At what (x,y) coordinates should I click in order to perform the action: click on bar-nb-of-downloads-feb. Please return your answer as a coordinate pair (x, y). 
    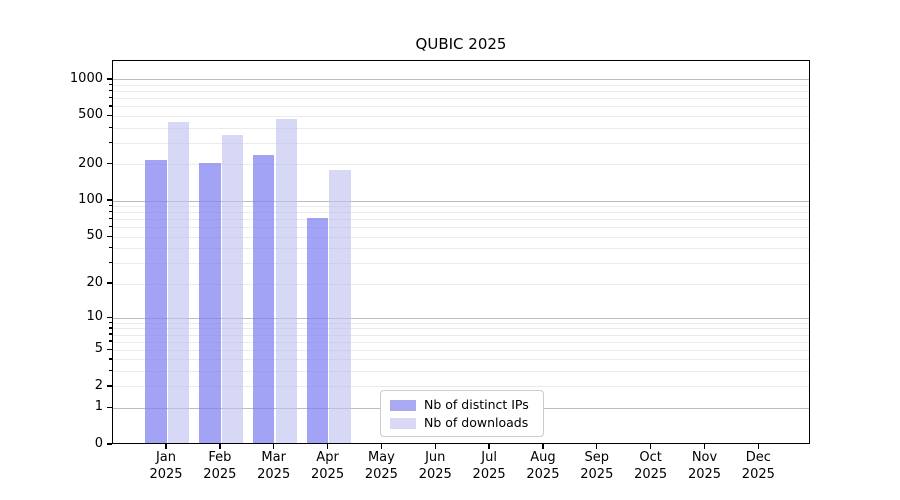
    Looking at the image, I should click on (232, 288).